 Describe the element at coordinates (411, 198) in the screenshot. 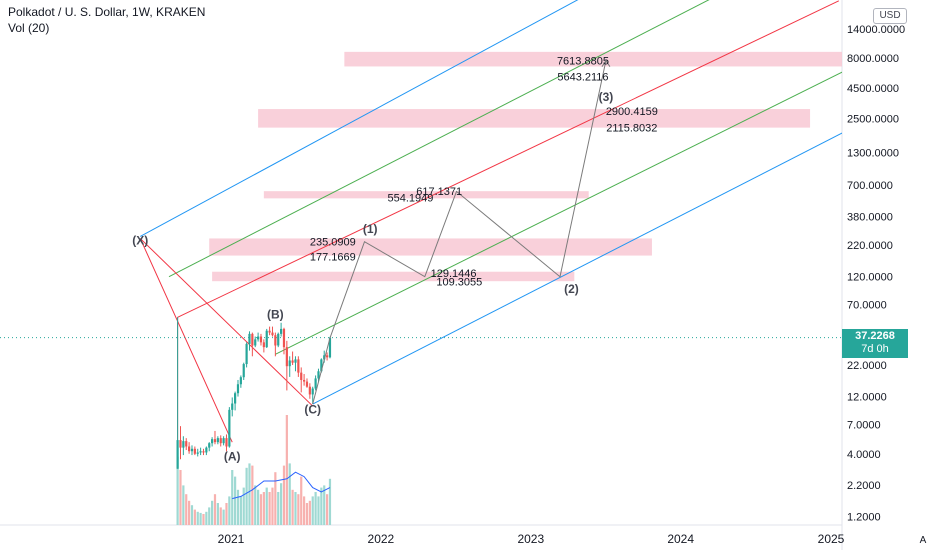

I see `level-label: 554.1949` at that location.